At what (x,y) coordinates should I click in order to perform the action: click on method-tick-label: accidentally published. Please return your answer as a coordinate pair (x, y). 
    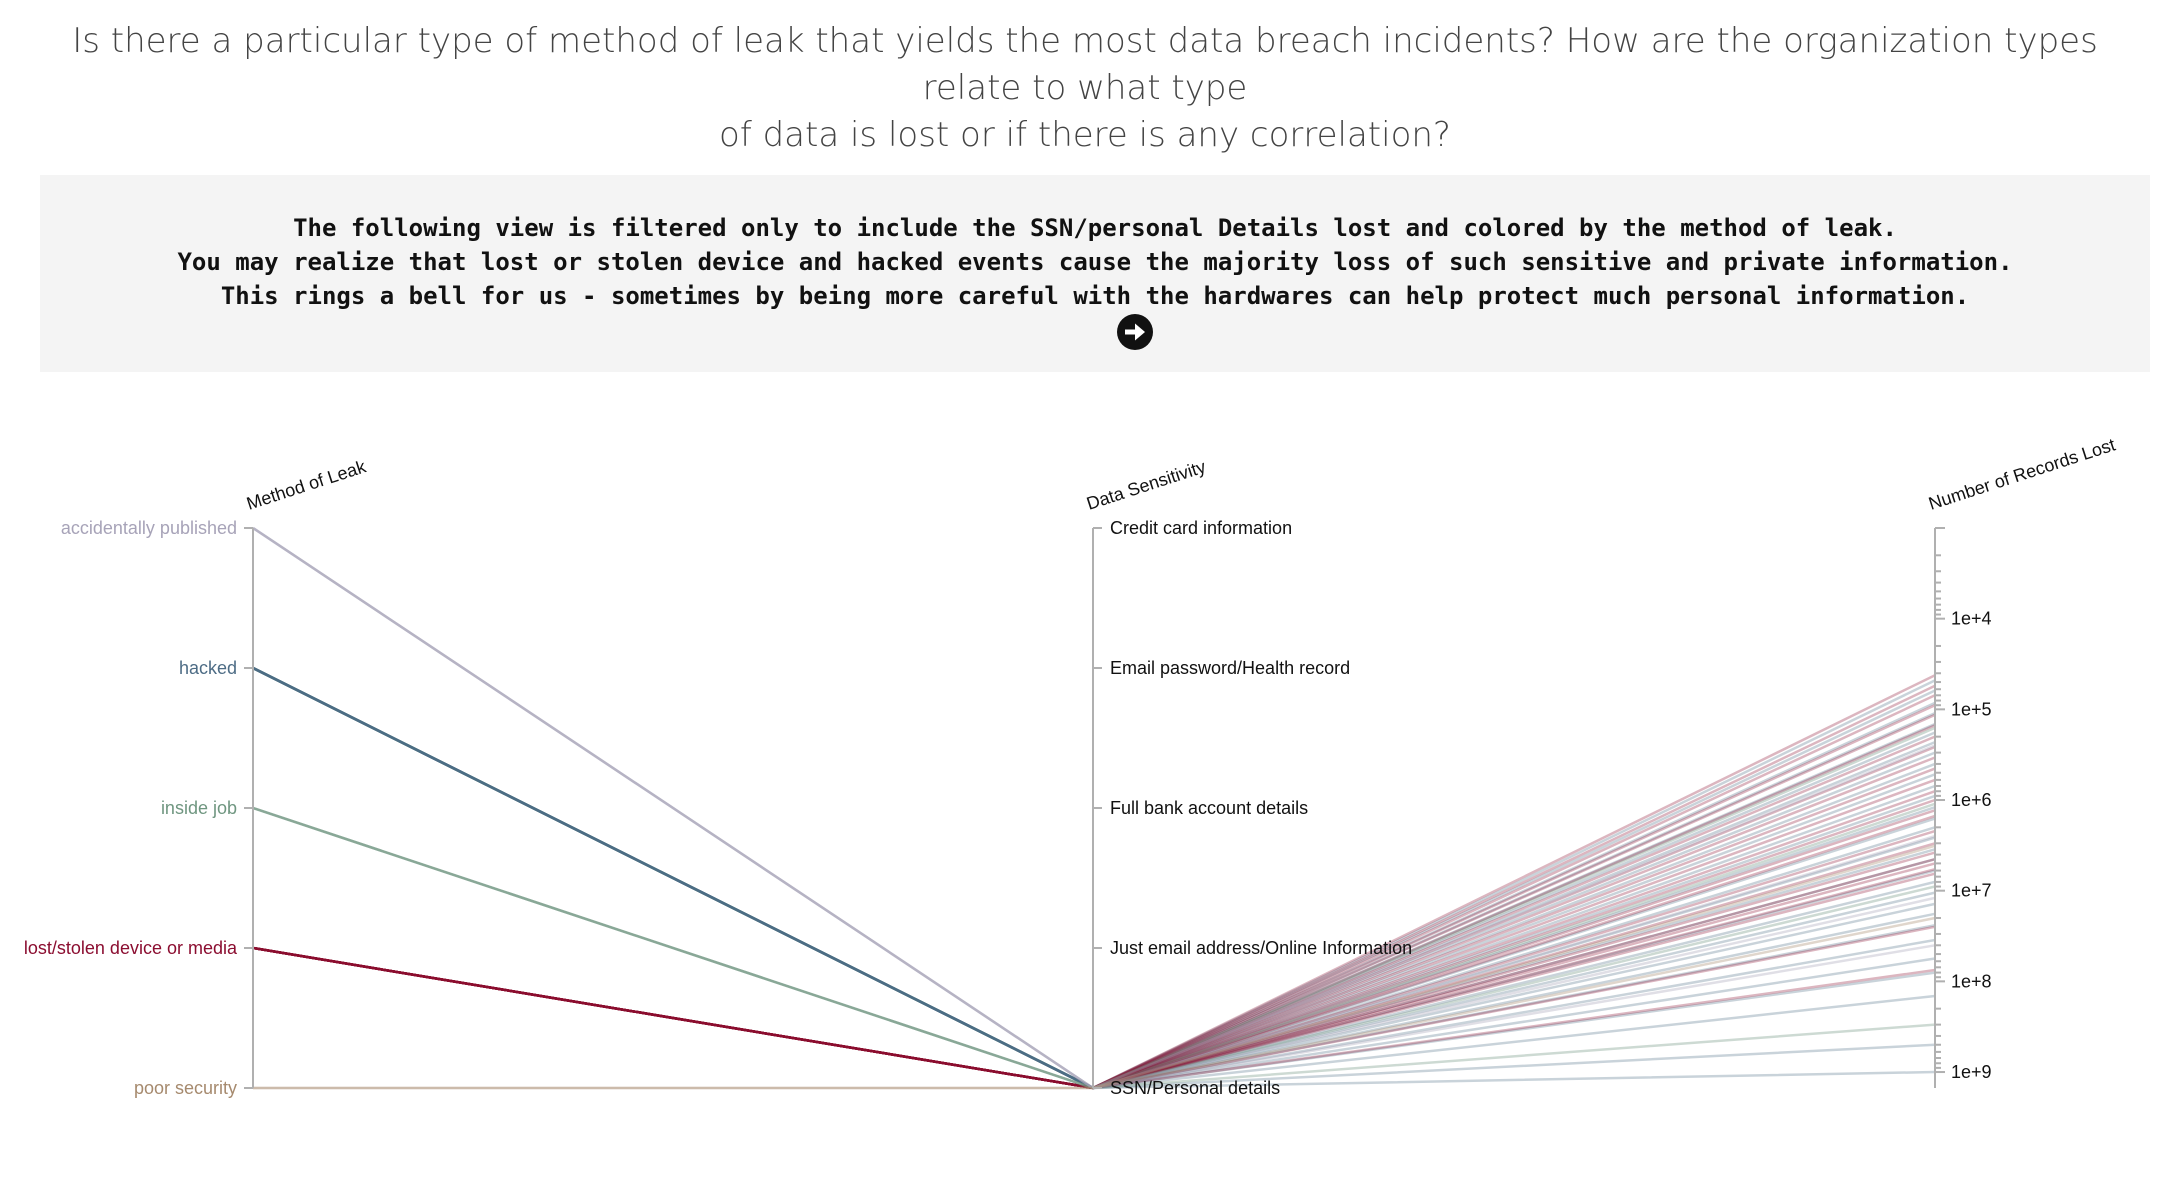
    Looking at the image, I should click on (149, 528).